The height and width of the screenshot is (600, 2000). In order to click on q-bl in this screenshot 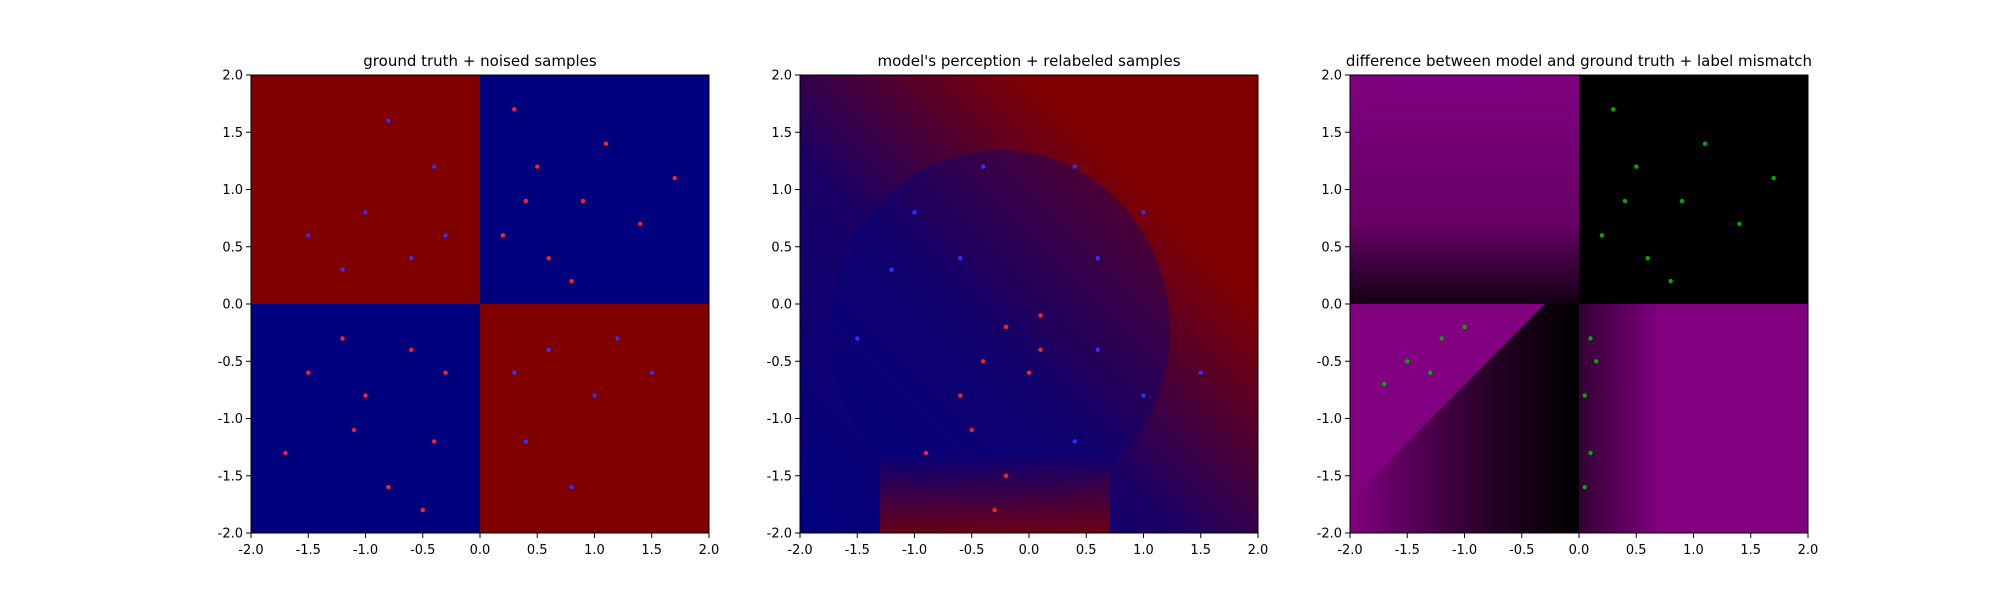, I will do `click(365, 418)`.